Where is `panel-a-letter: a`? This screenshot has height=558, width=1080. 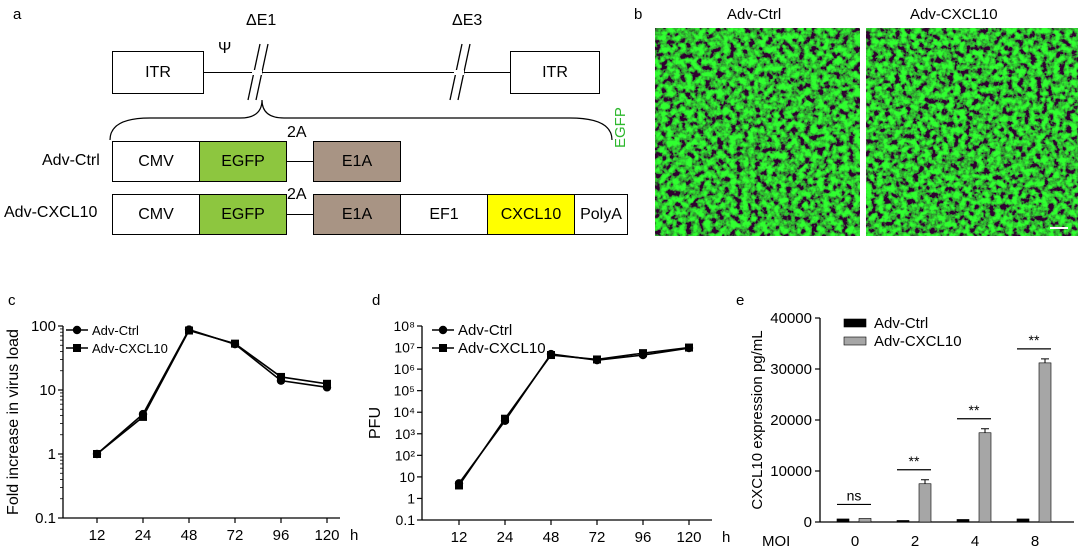
panel-a-letter: a is located at coordinates (17, 14).